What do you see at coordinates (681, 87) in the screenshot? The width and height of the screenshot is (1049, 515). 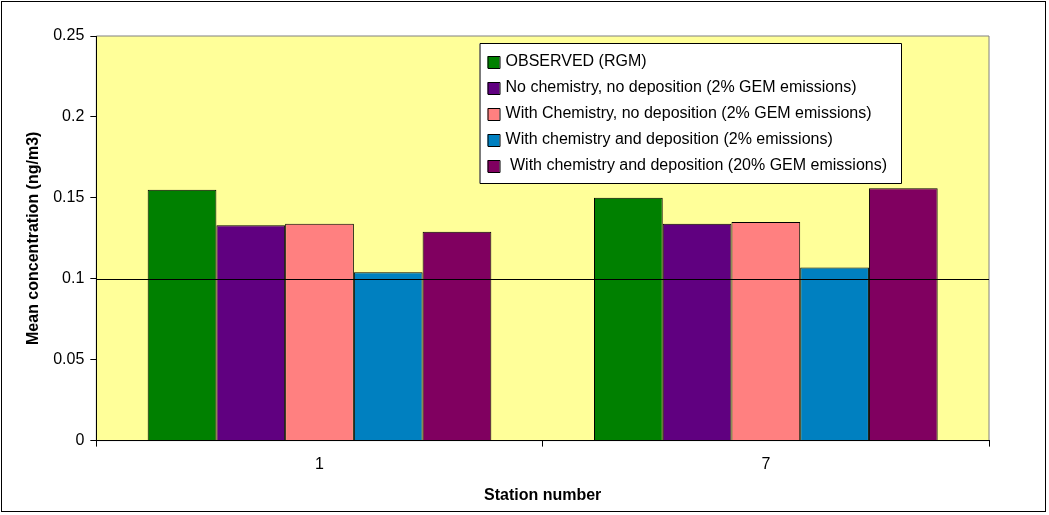 I see `legend-label: No chemistry, no deposition (2% GEM emissions)` at bounding box center [681, 87].